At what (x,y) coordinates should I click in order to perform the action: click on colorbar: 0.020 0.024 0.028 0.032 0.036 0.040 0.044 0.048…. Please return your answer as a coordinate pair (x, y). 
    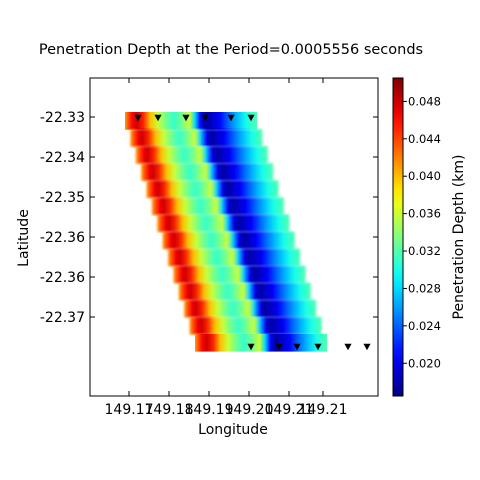
    Looking at the image, I should click on (429, 237).